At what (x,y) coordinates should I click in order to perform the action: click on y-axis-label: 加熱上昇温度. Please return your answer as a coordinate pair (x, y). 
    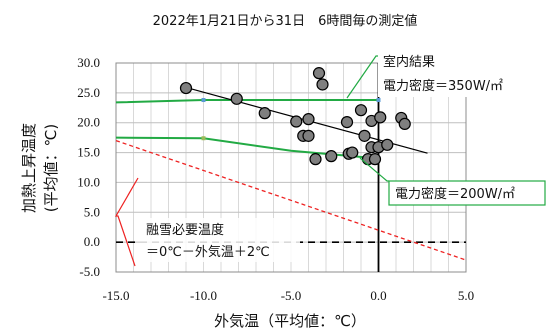
    Looking at the image, I should click on (29, 168).